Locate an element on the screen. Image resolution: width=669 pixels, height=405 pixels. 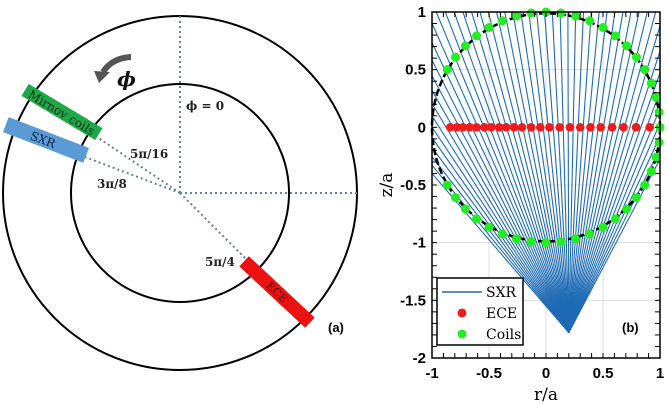
x-axis-label: r/a is located at coordinates (546, 395).